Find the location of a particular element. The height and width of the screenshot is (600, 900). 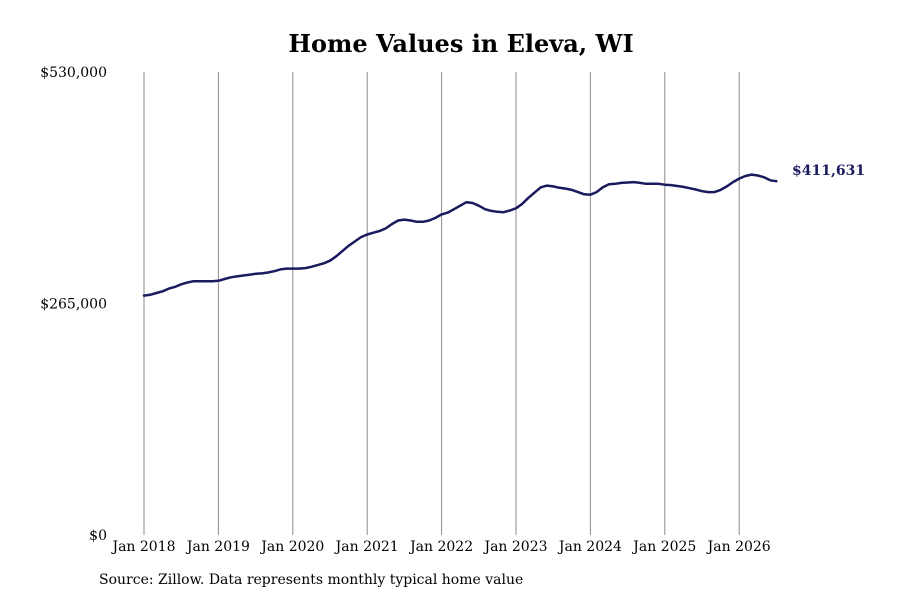

end-value-label: $411,631 is located at coordinates (828, 171).